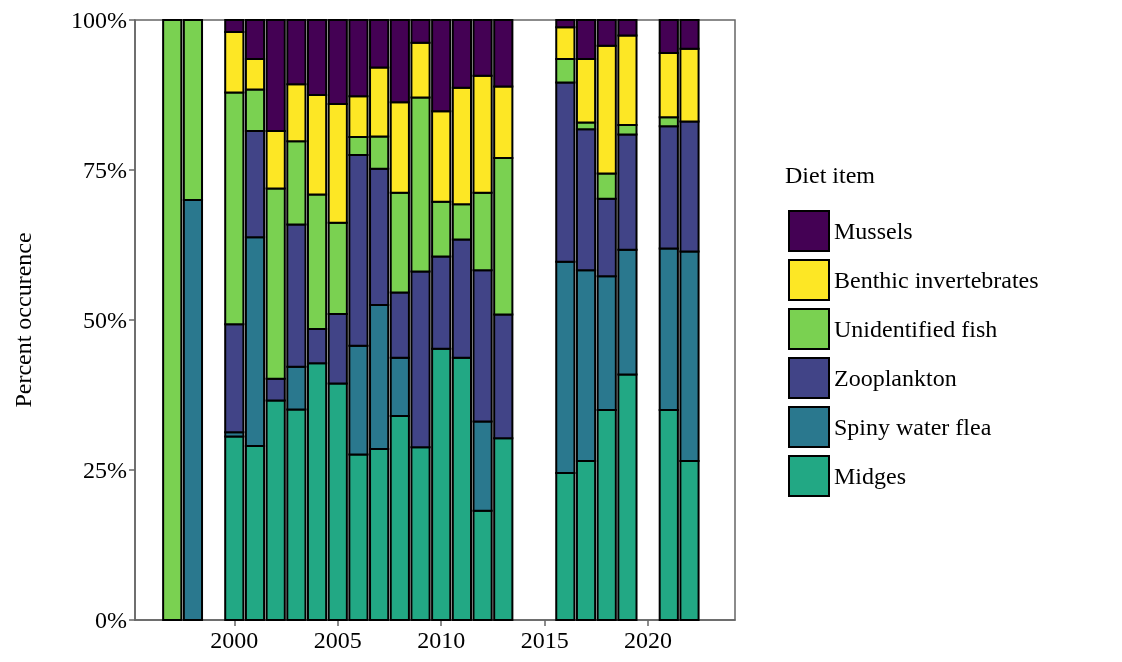 The height and width of the screenshot is (662, 1122). Describe the element at coordinates (441, 640) in the screenshot. I see `x-tick-label: 2010` at that location.